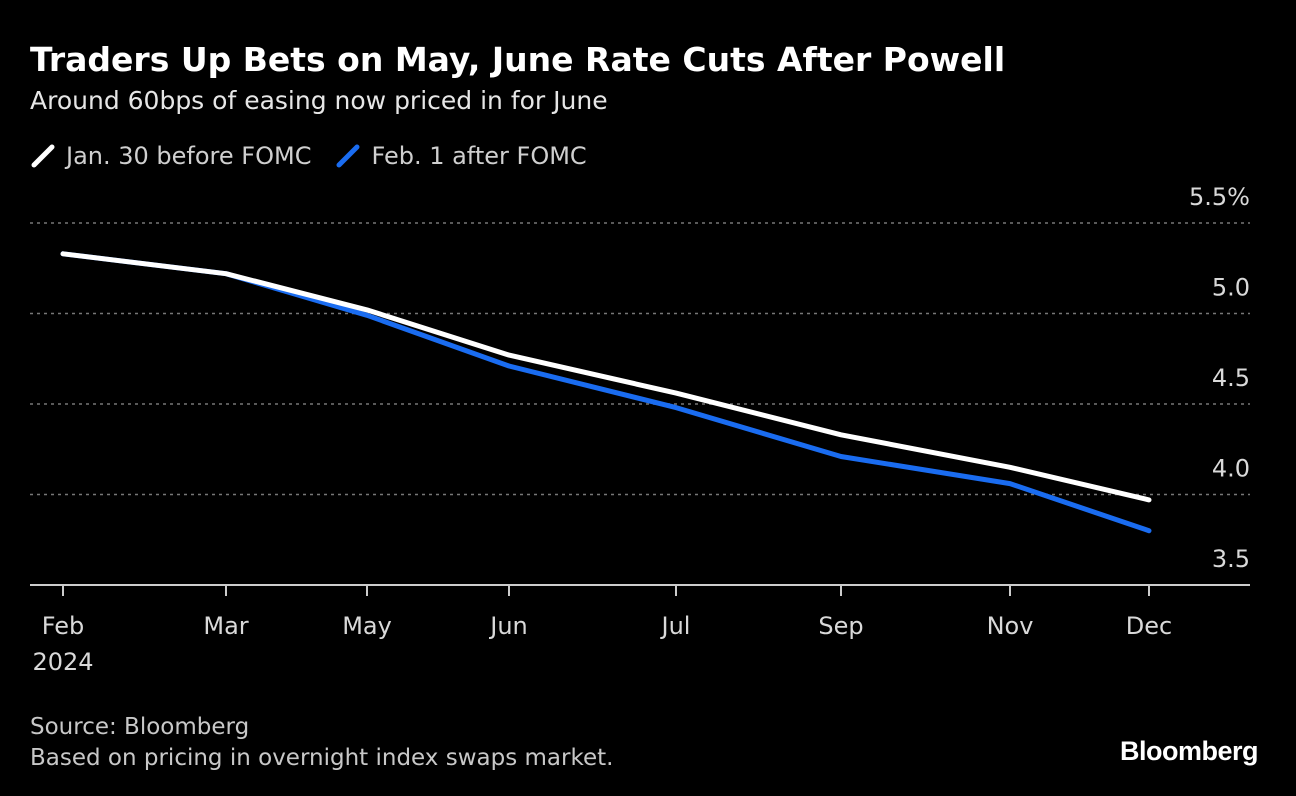  I want to click on legend-label-before: Jan. 30 before FOMC, so click(189, 156).